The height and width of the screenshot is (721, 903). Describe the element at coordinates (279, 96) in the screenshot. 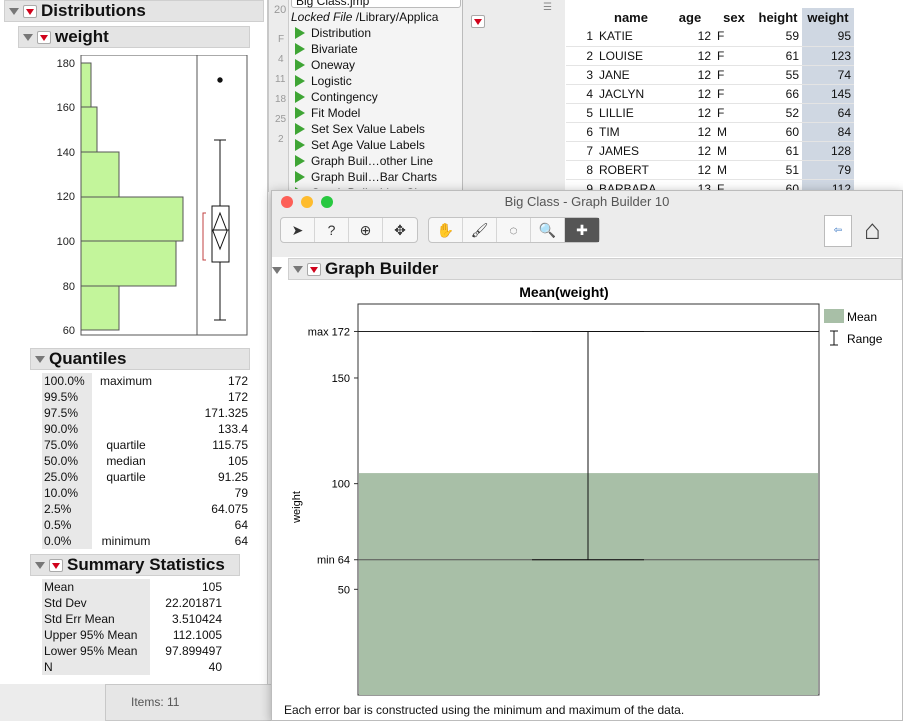

I see `row-gutter: 20 F 4 11 18 25 2` at that location.